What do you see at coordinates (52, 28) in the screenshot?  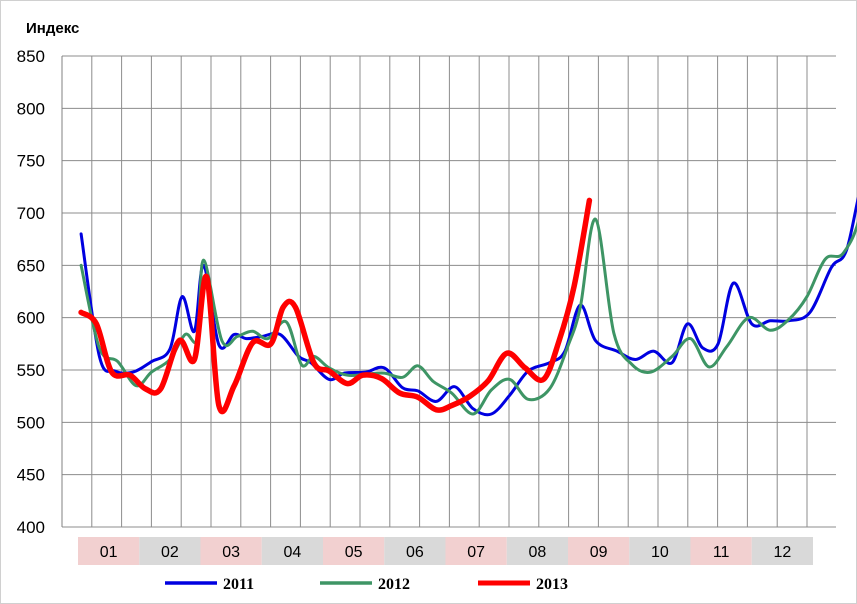 I see `y-axis-label: Индекс` at bounding box center [52, 28].